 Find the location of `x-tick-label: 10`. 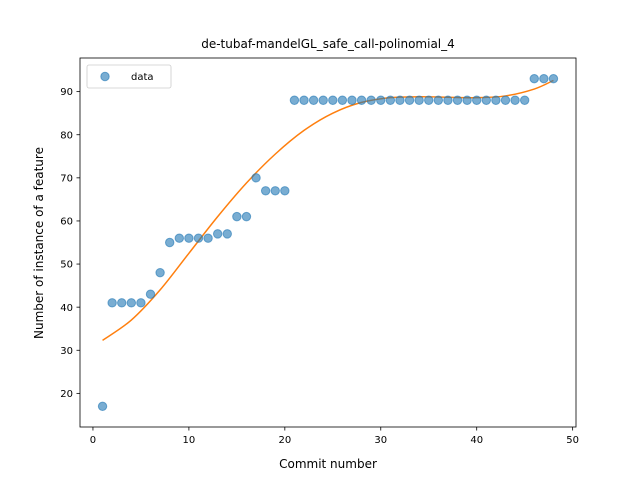

x-tick-label: 10 is located at coordinates (189, 440).